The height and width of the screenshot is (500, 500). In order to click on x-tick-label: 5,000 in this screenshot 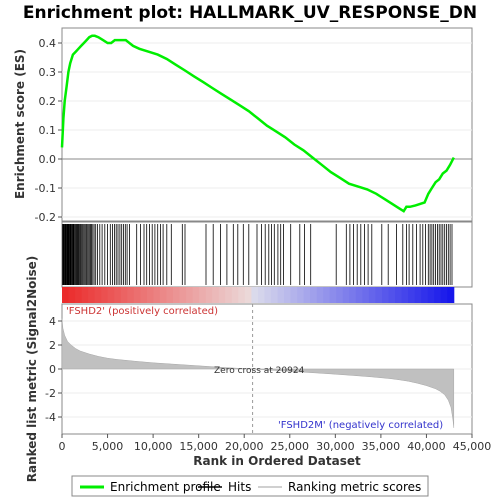, I will do `click(108, 446)`.